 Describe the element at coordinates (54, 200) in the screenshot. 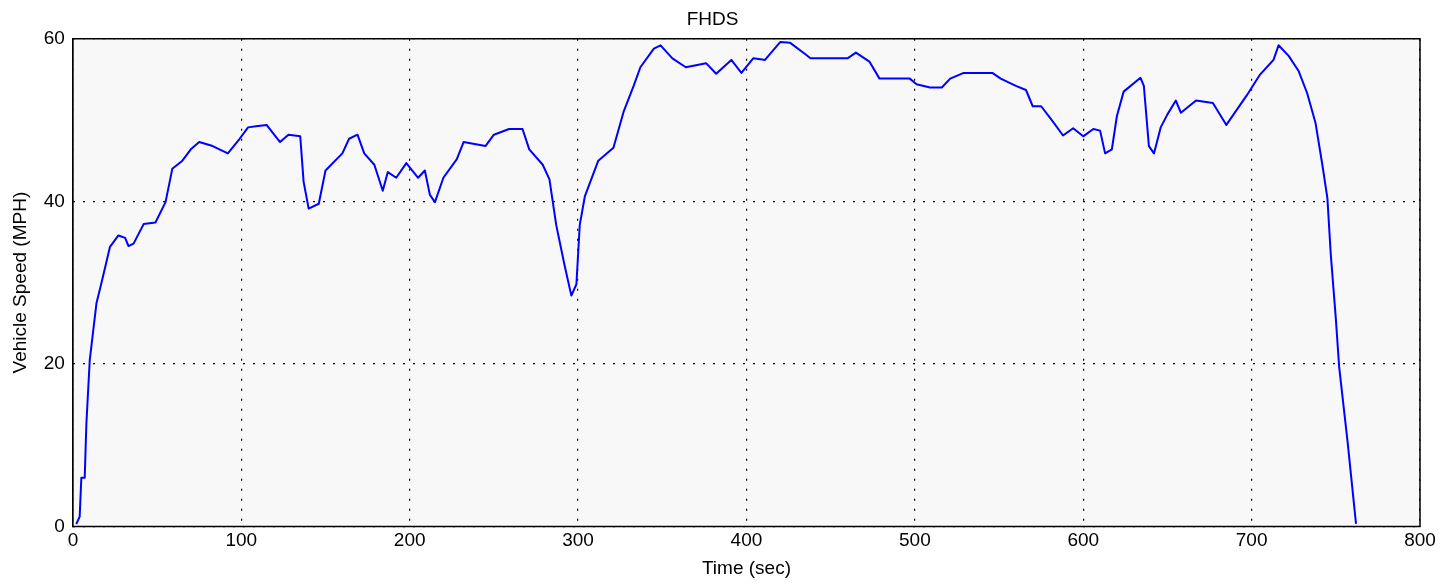

I see `y-tick-label: 40` at that location.